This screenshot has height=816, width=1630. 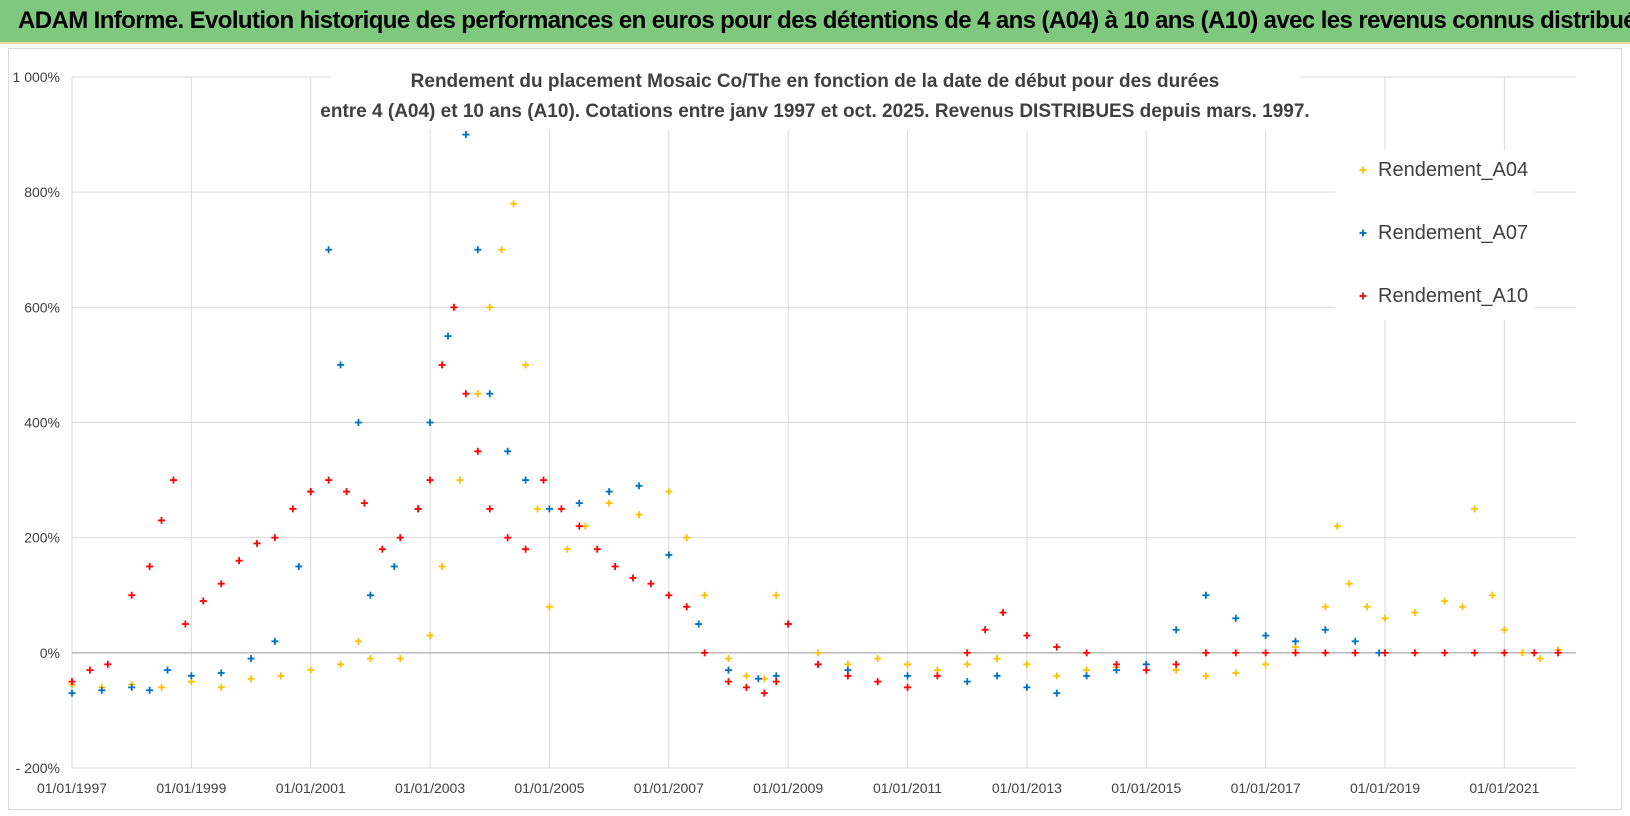 What do you see at coordinates (191, 788) in the screenshot?
I see `x-tick-label: 01/01/1999` at bounding box center [191, 788].